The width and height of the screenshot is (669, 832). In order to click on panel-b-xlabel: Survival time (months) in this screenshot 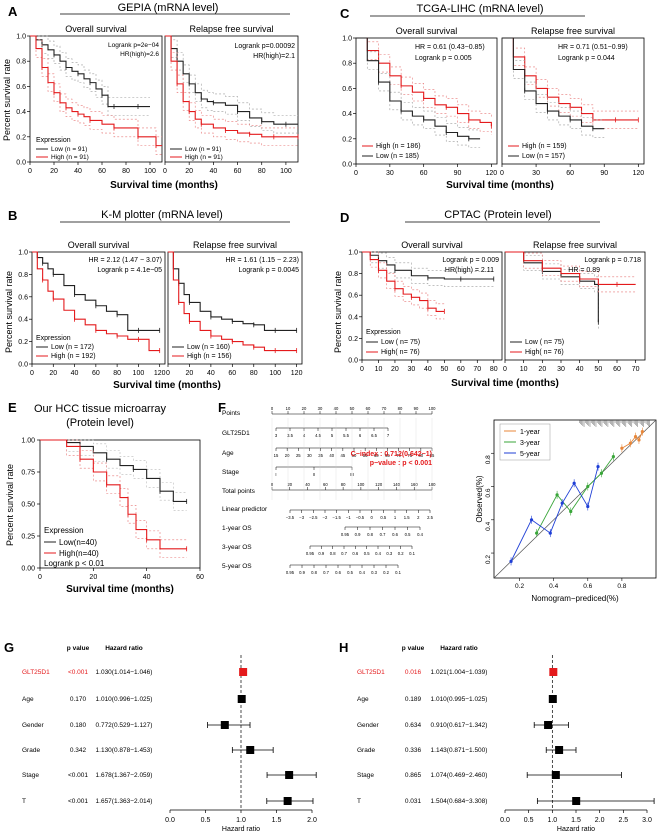, I will do `click(167, 385)`.